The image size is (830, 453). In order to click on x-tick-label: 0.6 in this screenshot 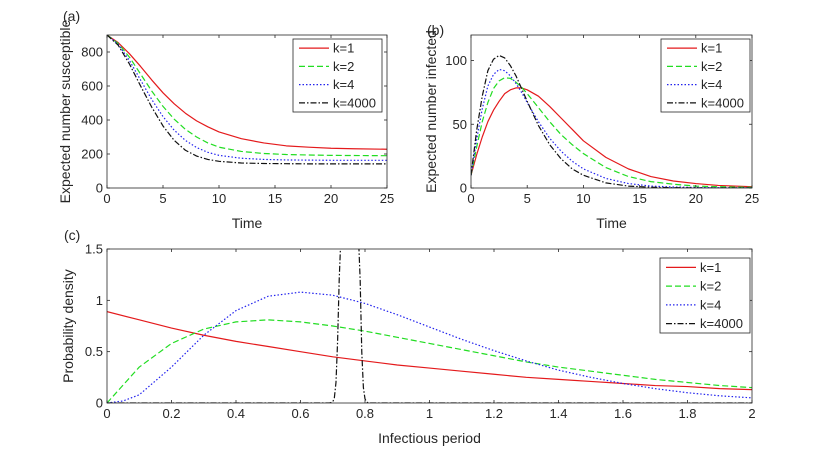, I will do `click(300, 413)`.